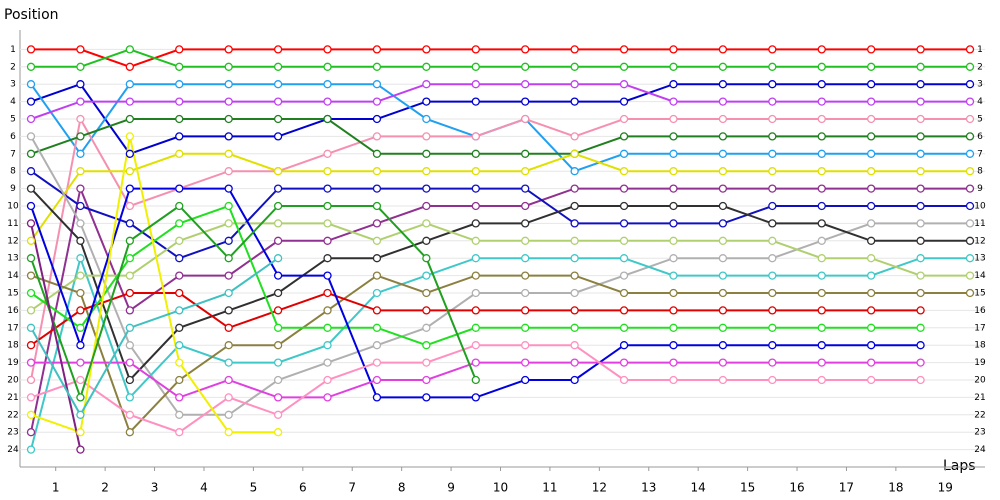 This screenshot has height=500, width=1000. What do you see at coordinates (980, 67) in the screenshot?
I see `y-tick-label-right: 2` at bounding box center [980, 67].